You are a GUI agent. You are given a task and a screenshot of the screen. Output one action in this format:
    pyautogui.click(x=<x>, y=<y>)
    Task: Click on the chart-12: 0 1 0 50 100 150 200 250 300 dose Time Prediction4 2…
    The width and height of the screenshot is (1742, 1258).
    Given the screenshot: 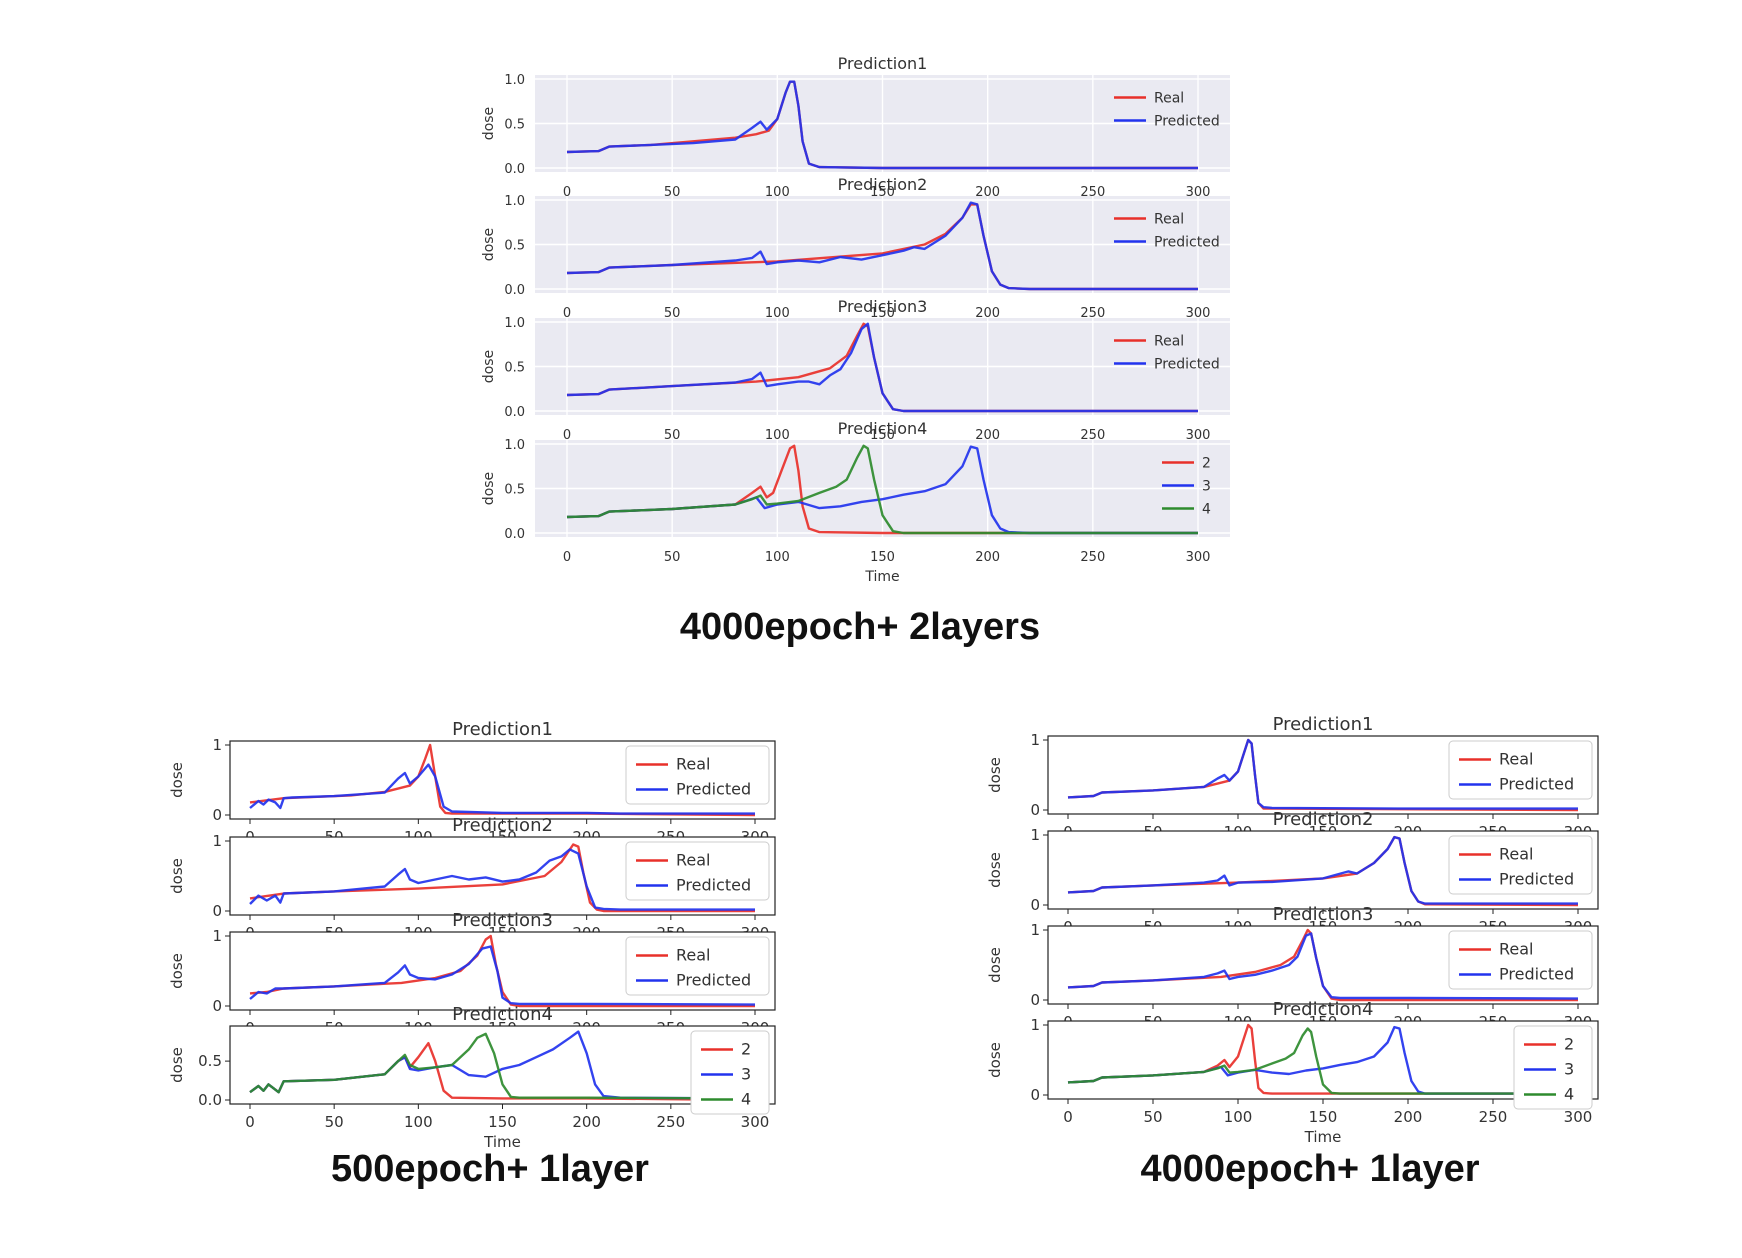 What is the action you would take?
    pyautogui.click(x=1292, y=1072)
    